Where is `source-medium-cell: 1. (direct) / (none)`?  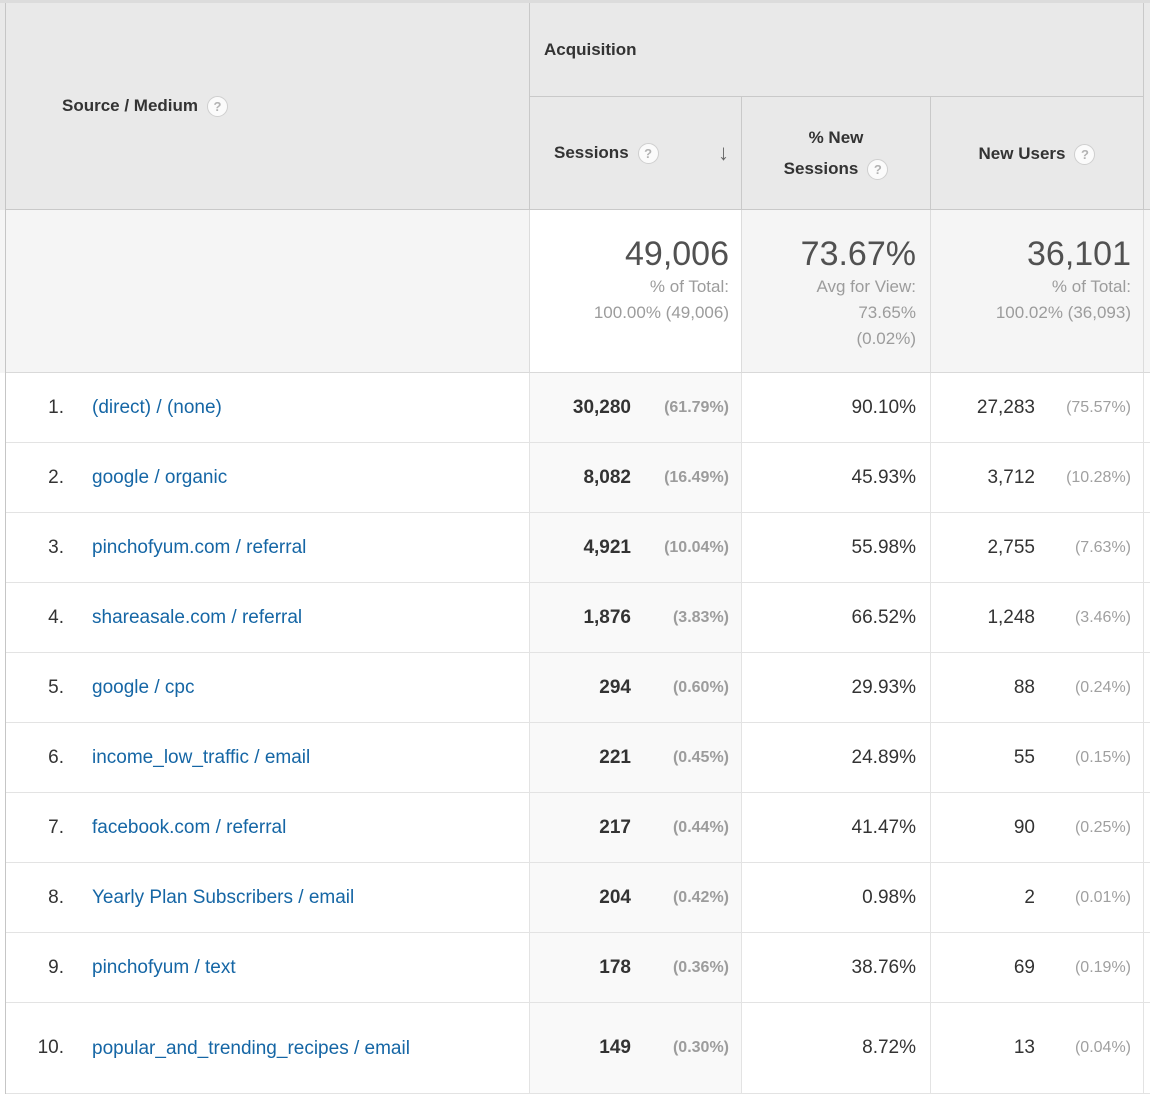
source-medium-cell: 1. (direct) / (none) is located at coordinates (267, 408).